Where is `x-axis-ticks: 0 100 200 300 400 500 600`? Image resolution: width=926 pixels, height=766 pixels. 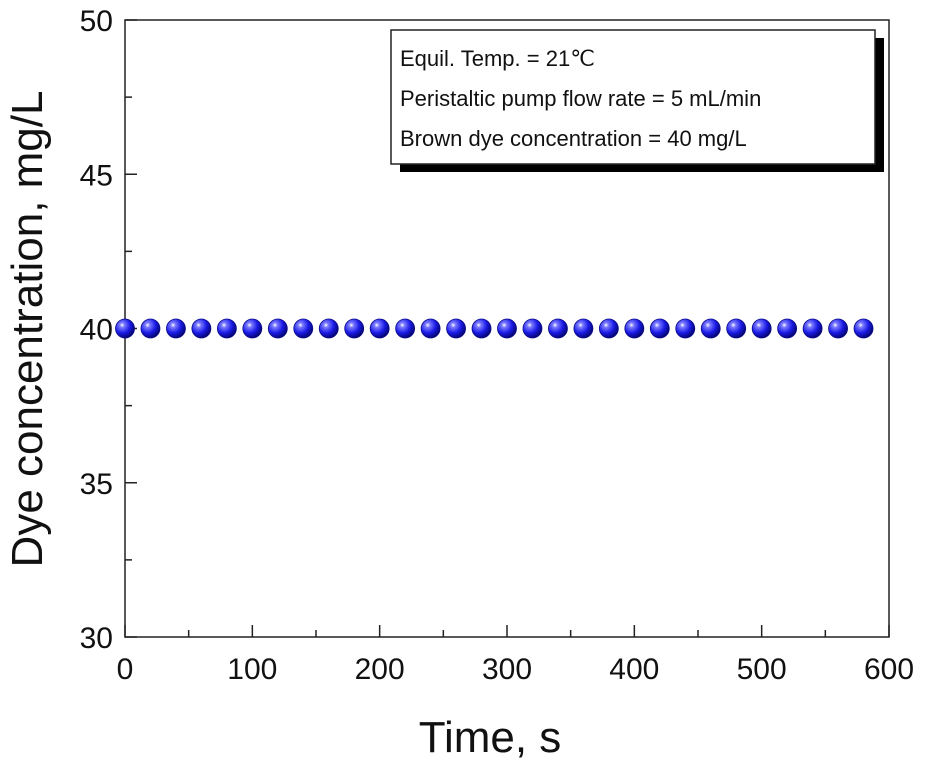 x-axis-ticks: 0 100 200 300 400 500 600 is located at coordinates (515, 655).